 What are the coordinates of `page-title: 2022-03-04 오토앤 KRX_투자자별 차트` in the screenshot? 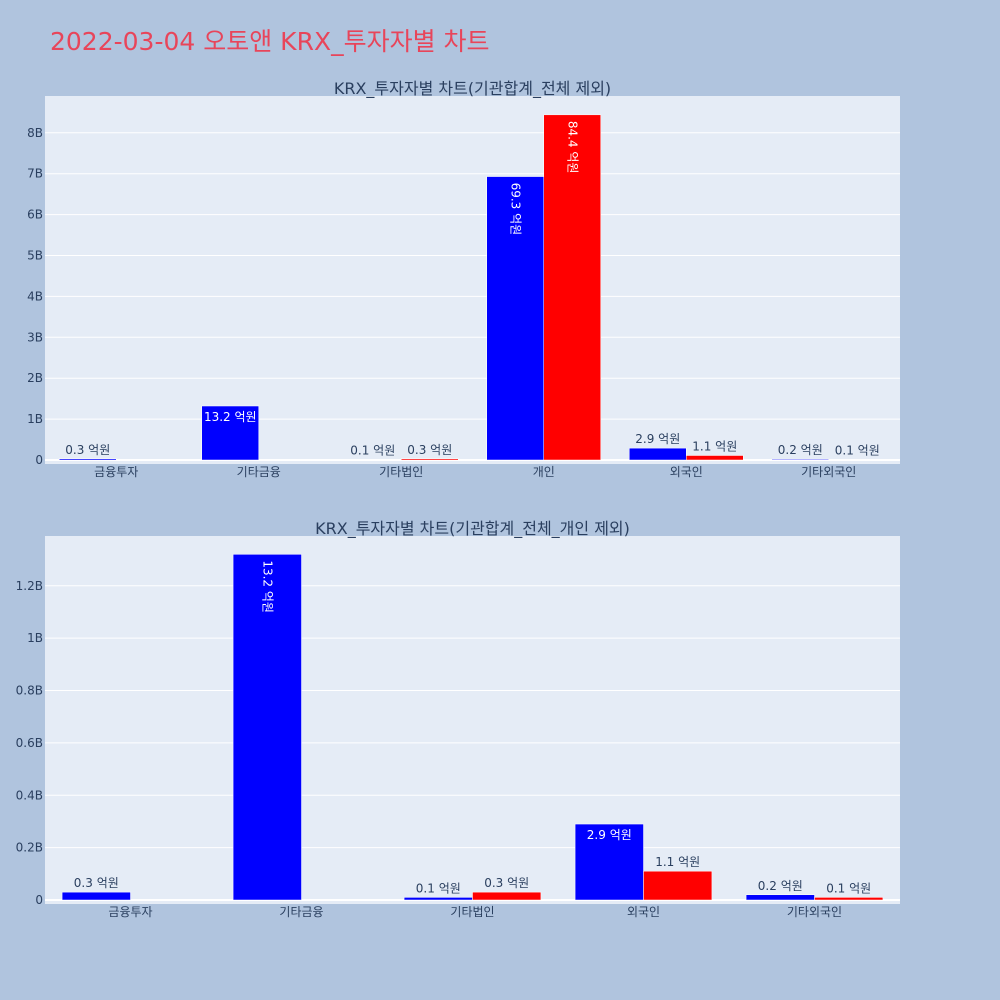 It's located at (270, 41).